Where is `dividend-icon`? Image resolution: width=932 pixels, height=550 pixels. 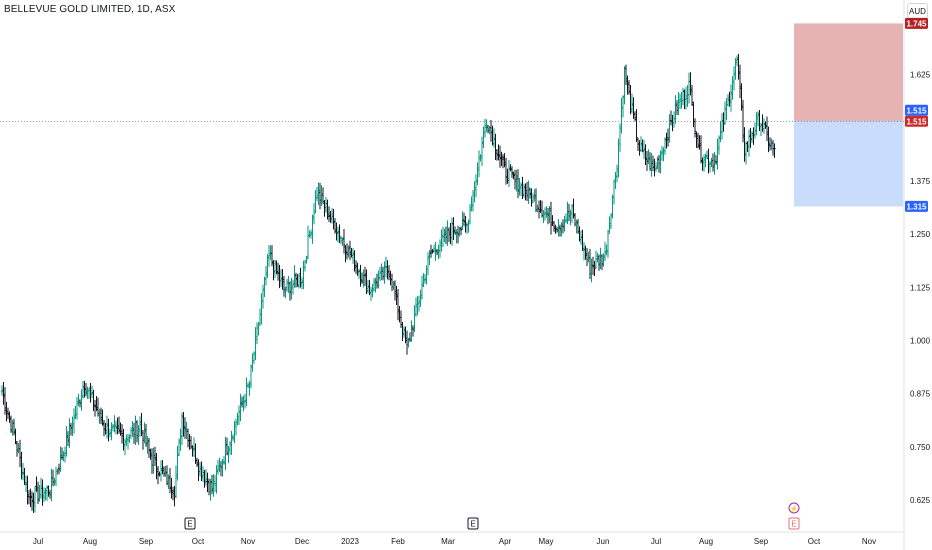
dividend-icon is located at coordinates (794, 508).